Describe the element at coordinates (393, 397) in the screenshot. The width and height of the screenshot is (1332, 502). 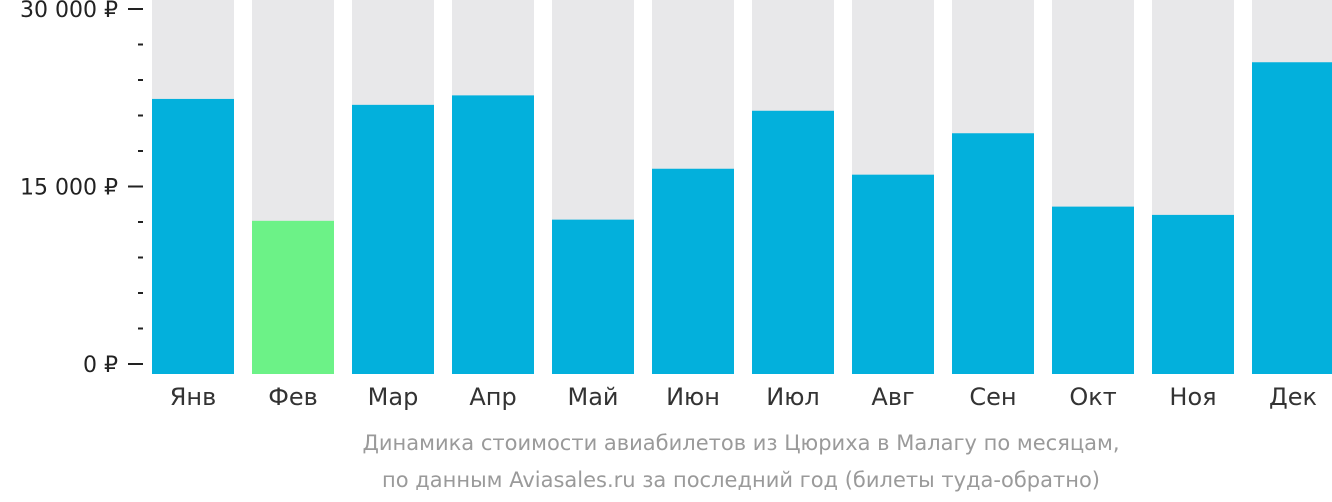
I see `x-tick-label: Мар` at that location.